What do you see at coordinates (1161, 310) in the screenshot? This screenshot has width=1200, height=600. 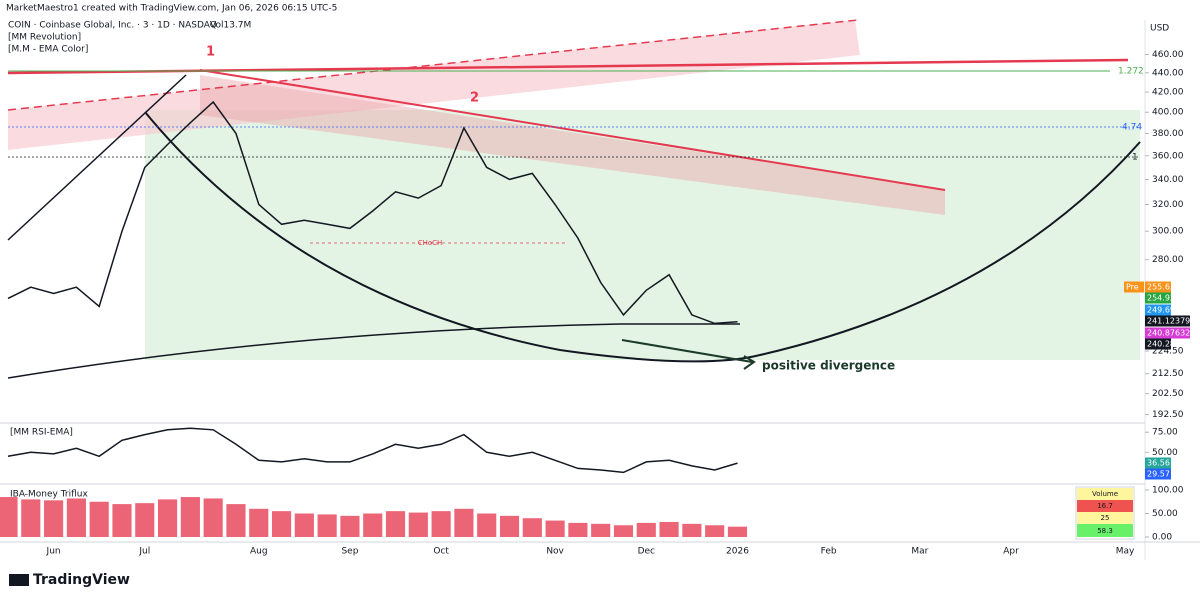 I see `price-badge-label: 249.69` at bounding box center [1161, 310].